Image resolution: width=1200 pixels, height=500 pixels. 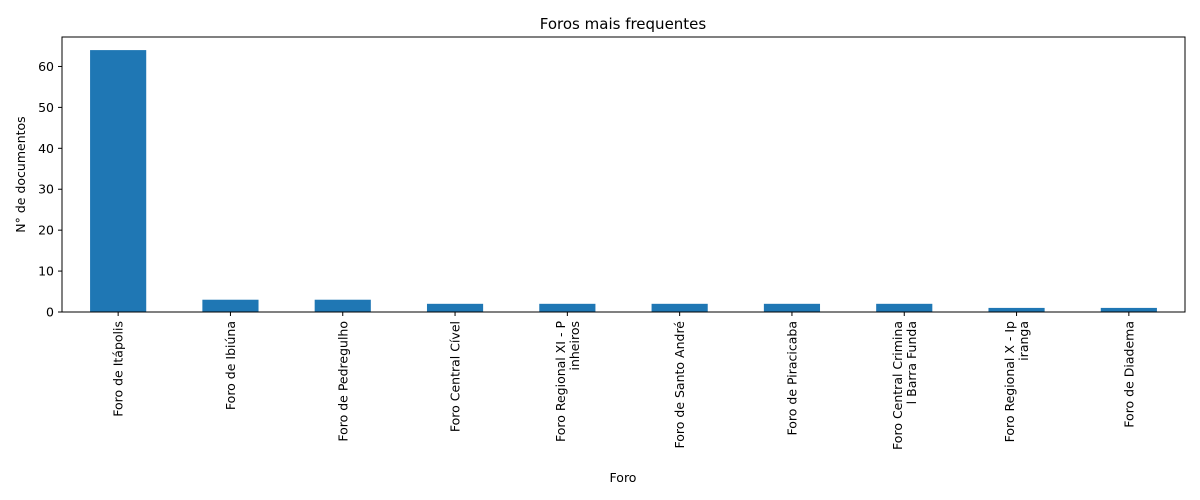 I want to click on x-tick-label: Foro de Diadema, so click(x=1128, y=374).